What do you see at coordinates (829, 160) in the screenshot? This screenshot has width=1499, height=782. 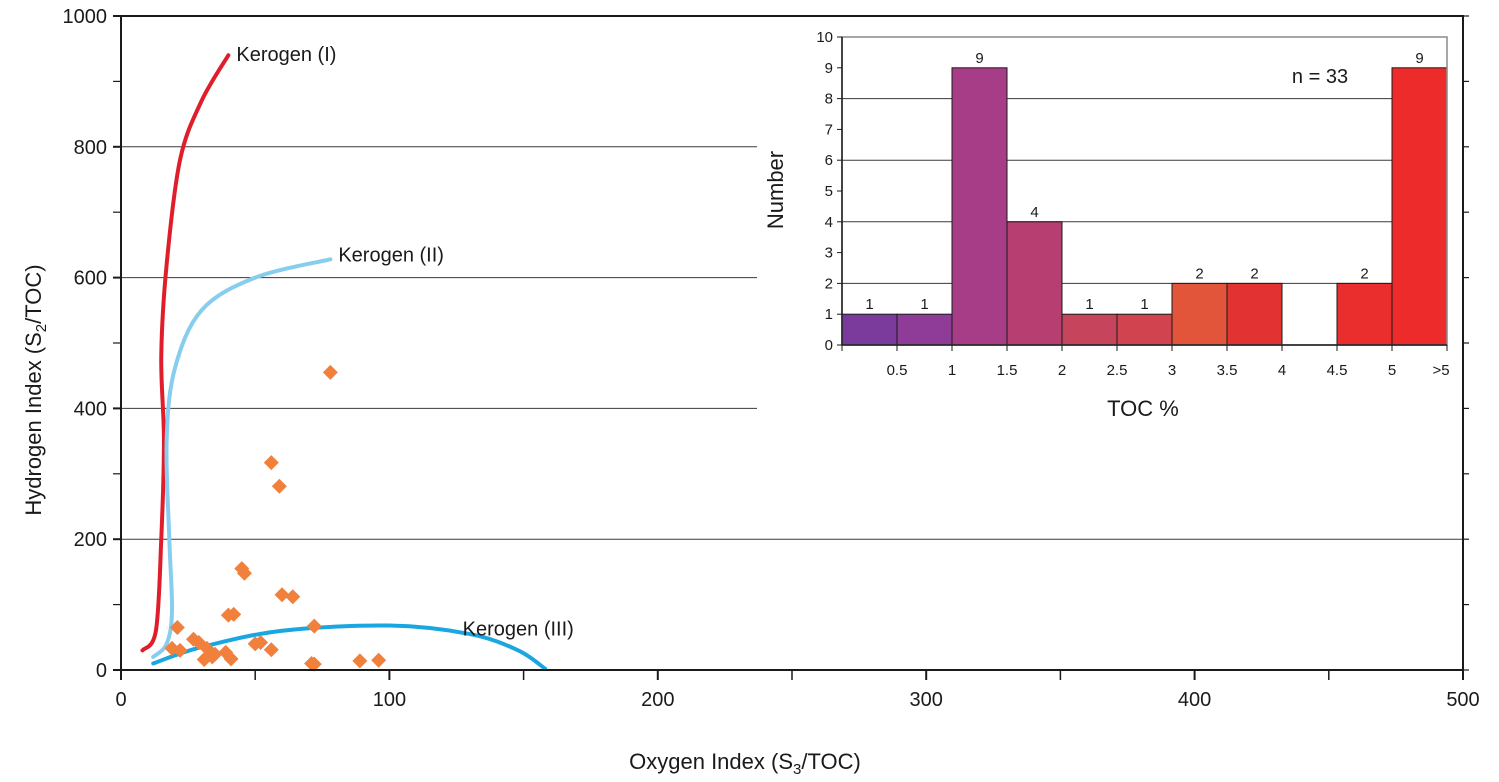 I see `inset-y-tick-label: 6` at bounding box center [829, 160].